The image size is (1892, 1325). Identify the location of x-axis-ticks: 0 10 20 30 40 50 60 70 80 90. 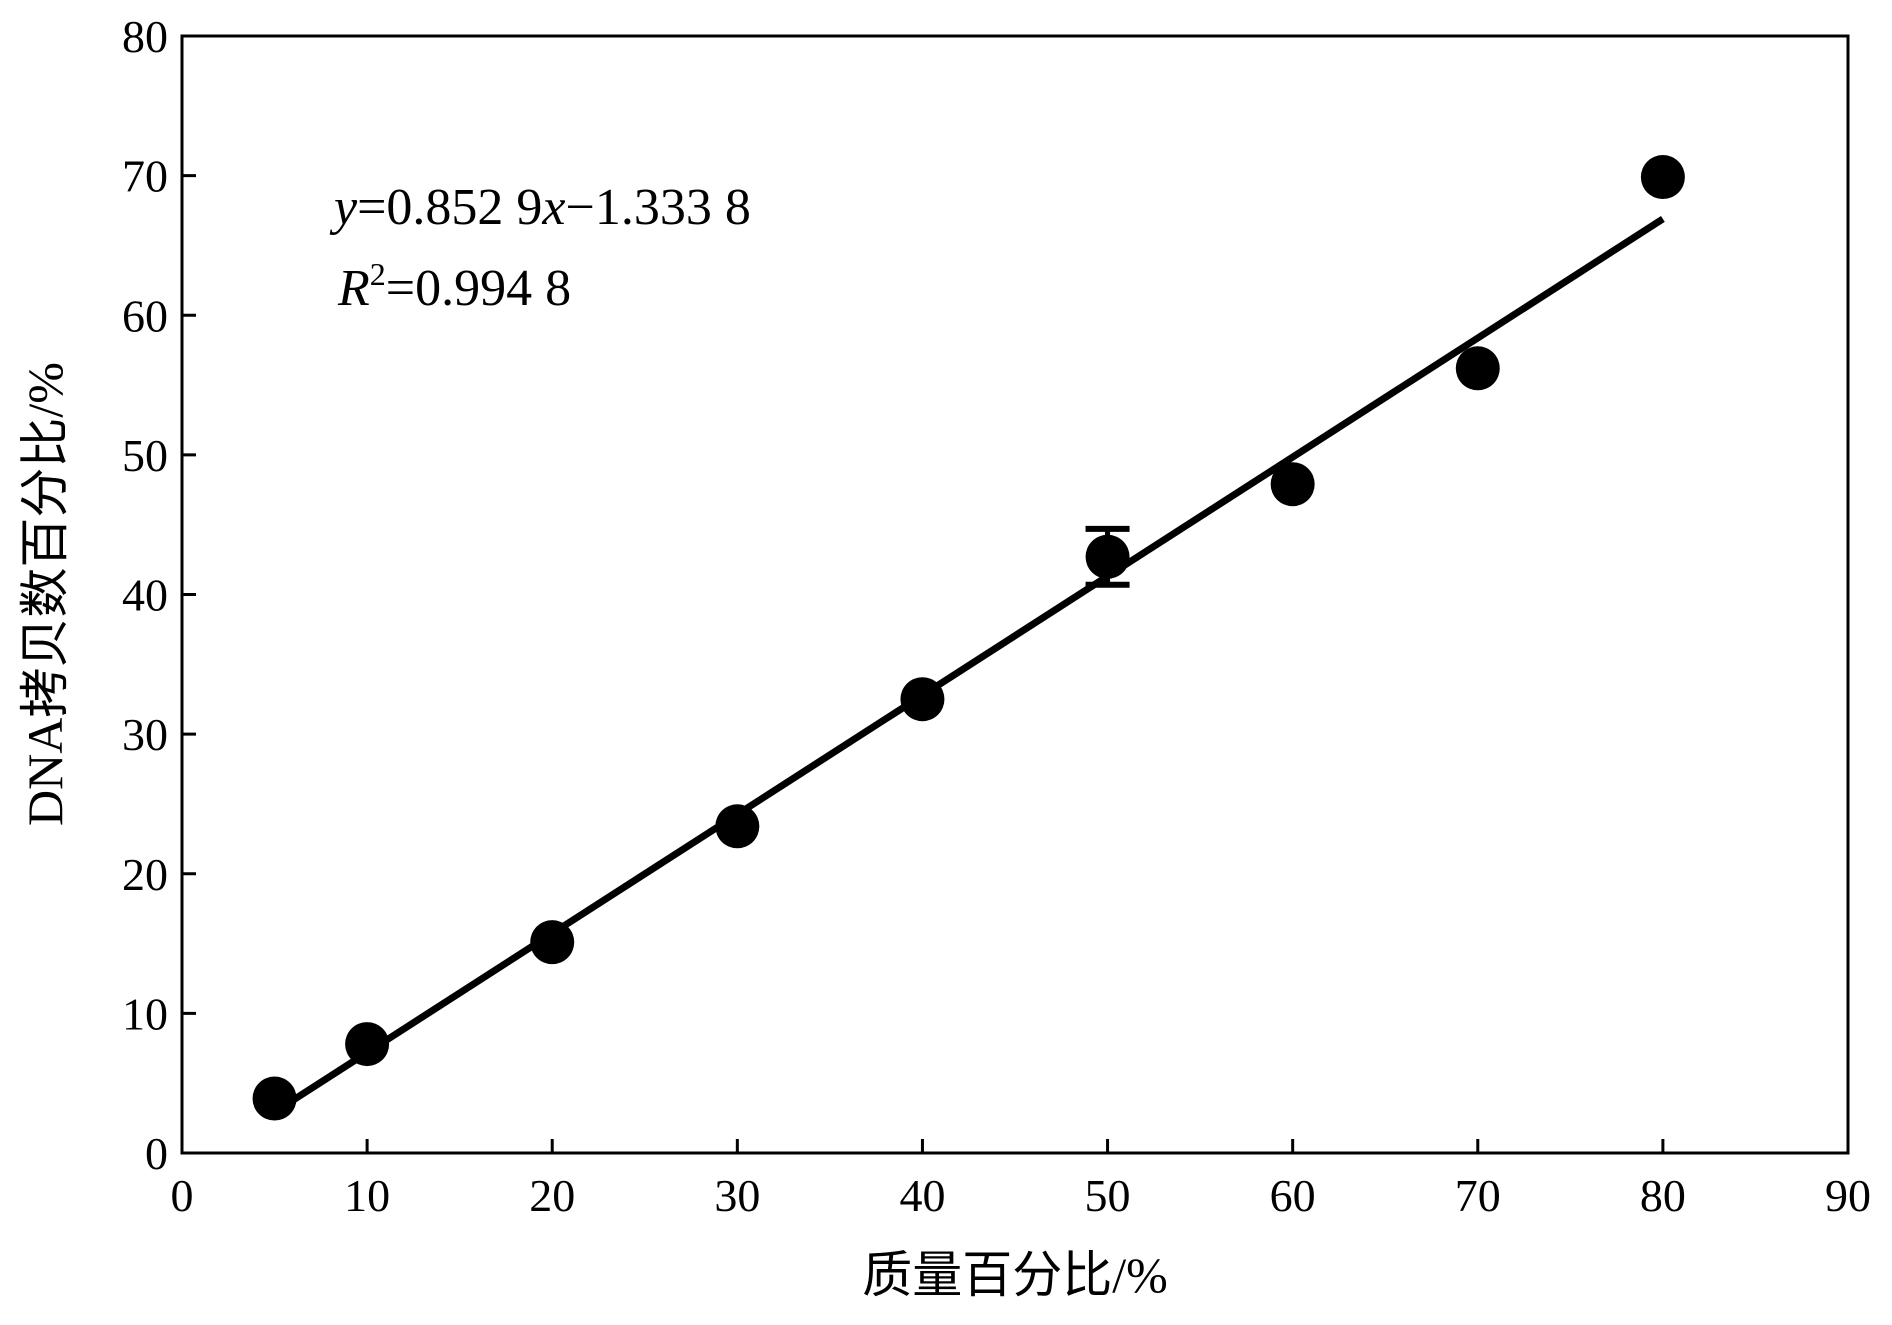
(1021, 1180).